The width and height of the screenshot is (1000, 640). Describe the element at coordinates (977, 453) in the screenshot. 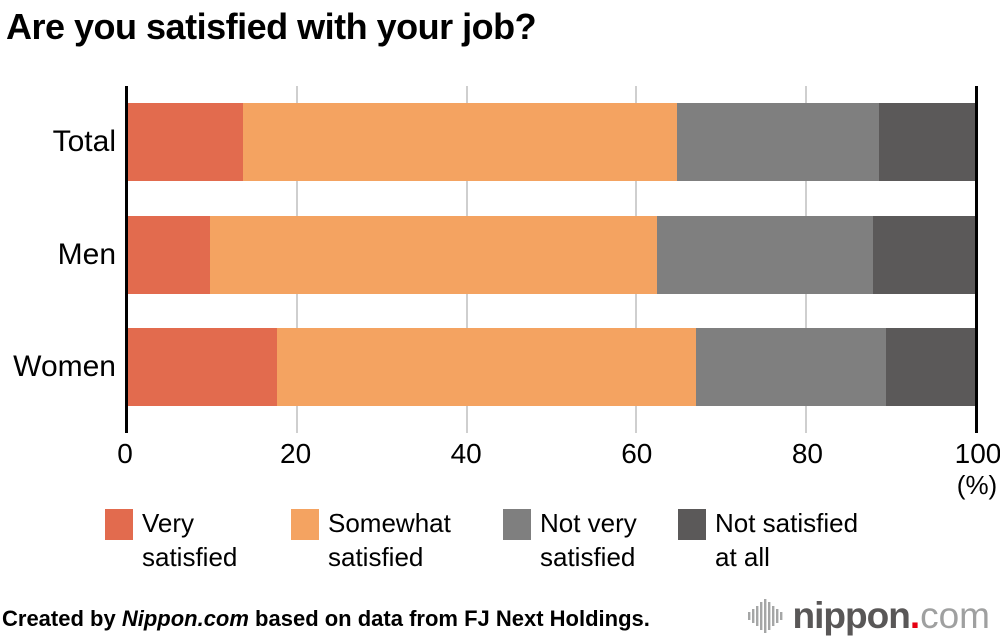

I see `x-tick-label-100: 100` at that location.